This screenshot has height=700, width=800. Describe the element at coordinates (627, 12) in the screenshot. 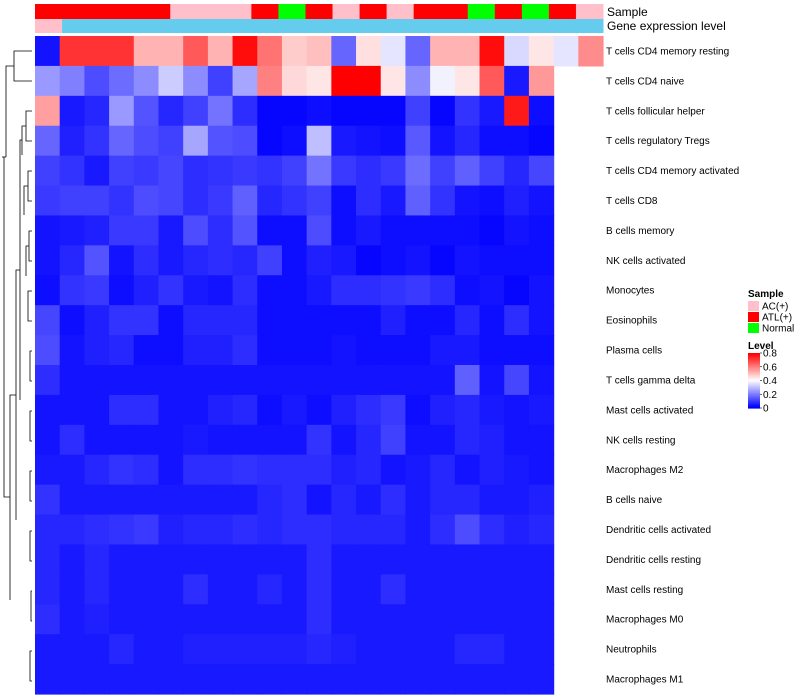

I see `sample-track-label: Sample` at that location.